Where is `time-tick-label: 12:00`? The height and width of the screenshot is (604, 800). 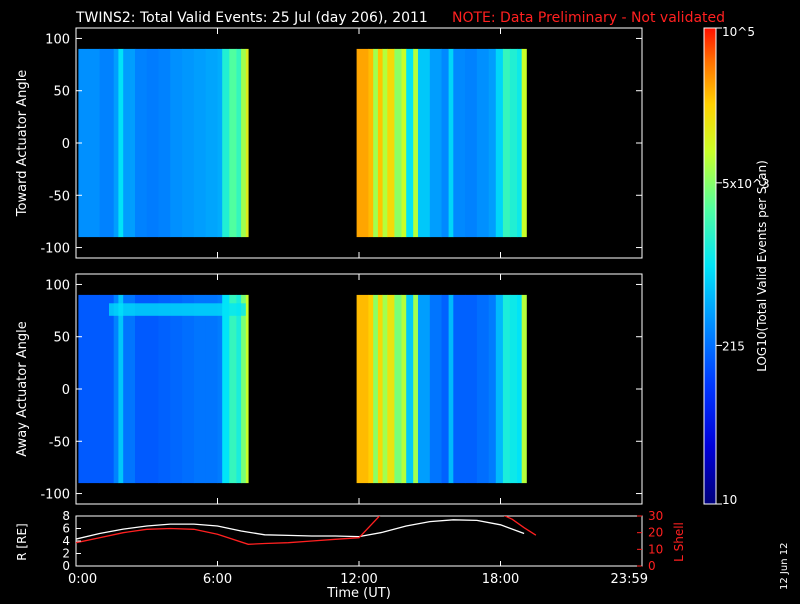 time-tick-label: 12:00 is located at coordinates (358, 579).